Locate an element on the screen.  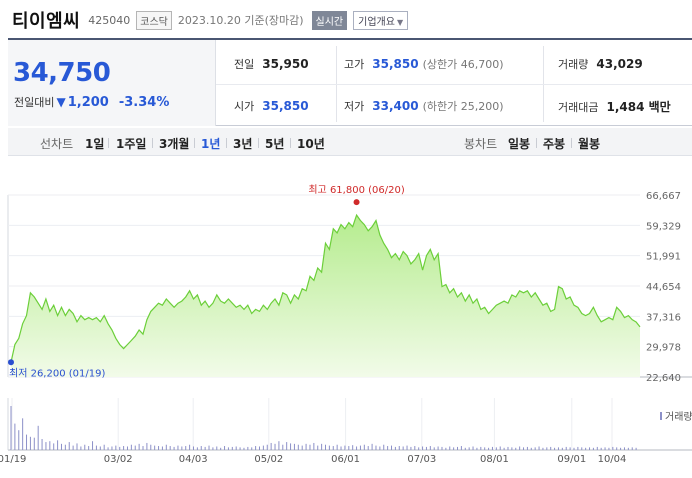
tab-daily-candle: 일봉 is located at coordinates (519, 144).